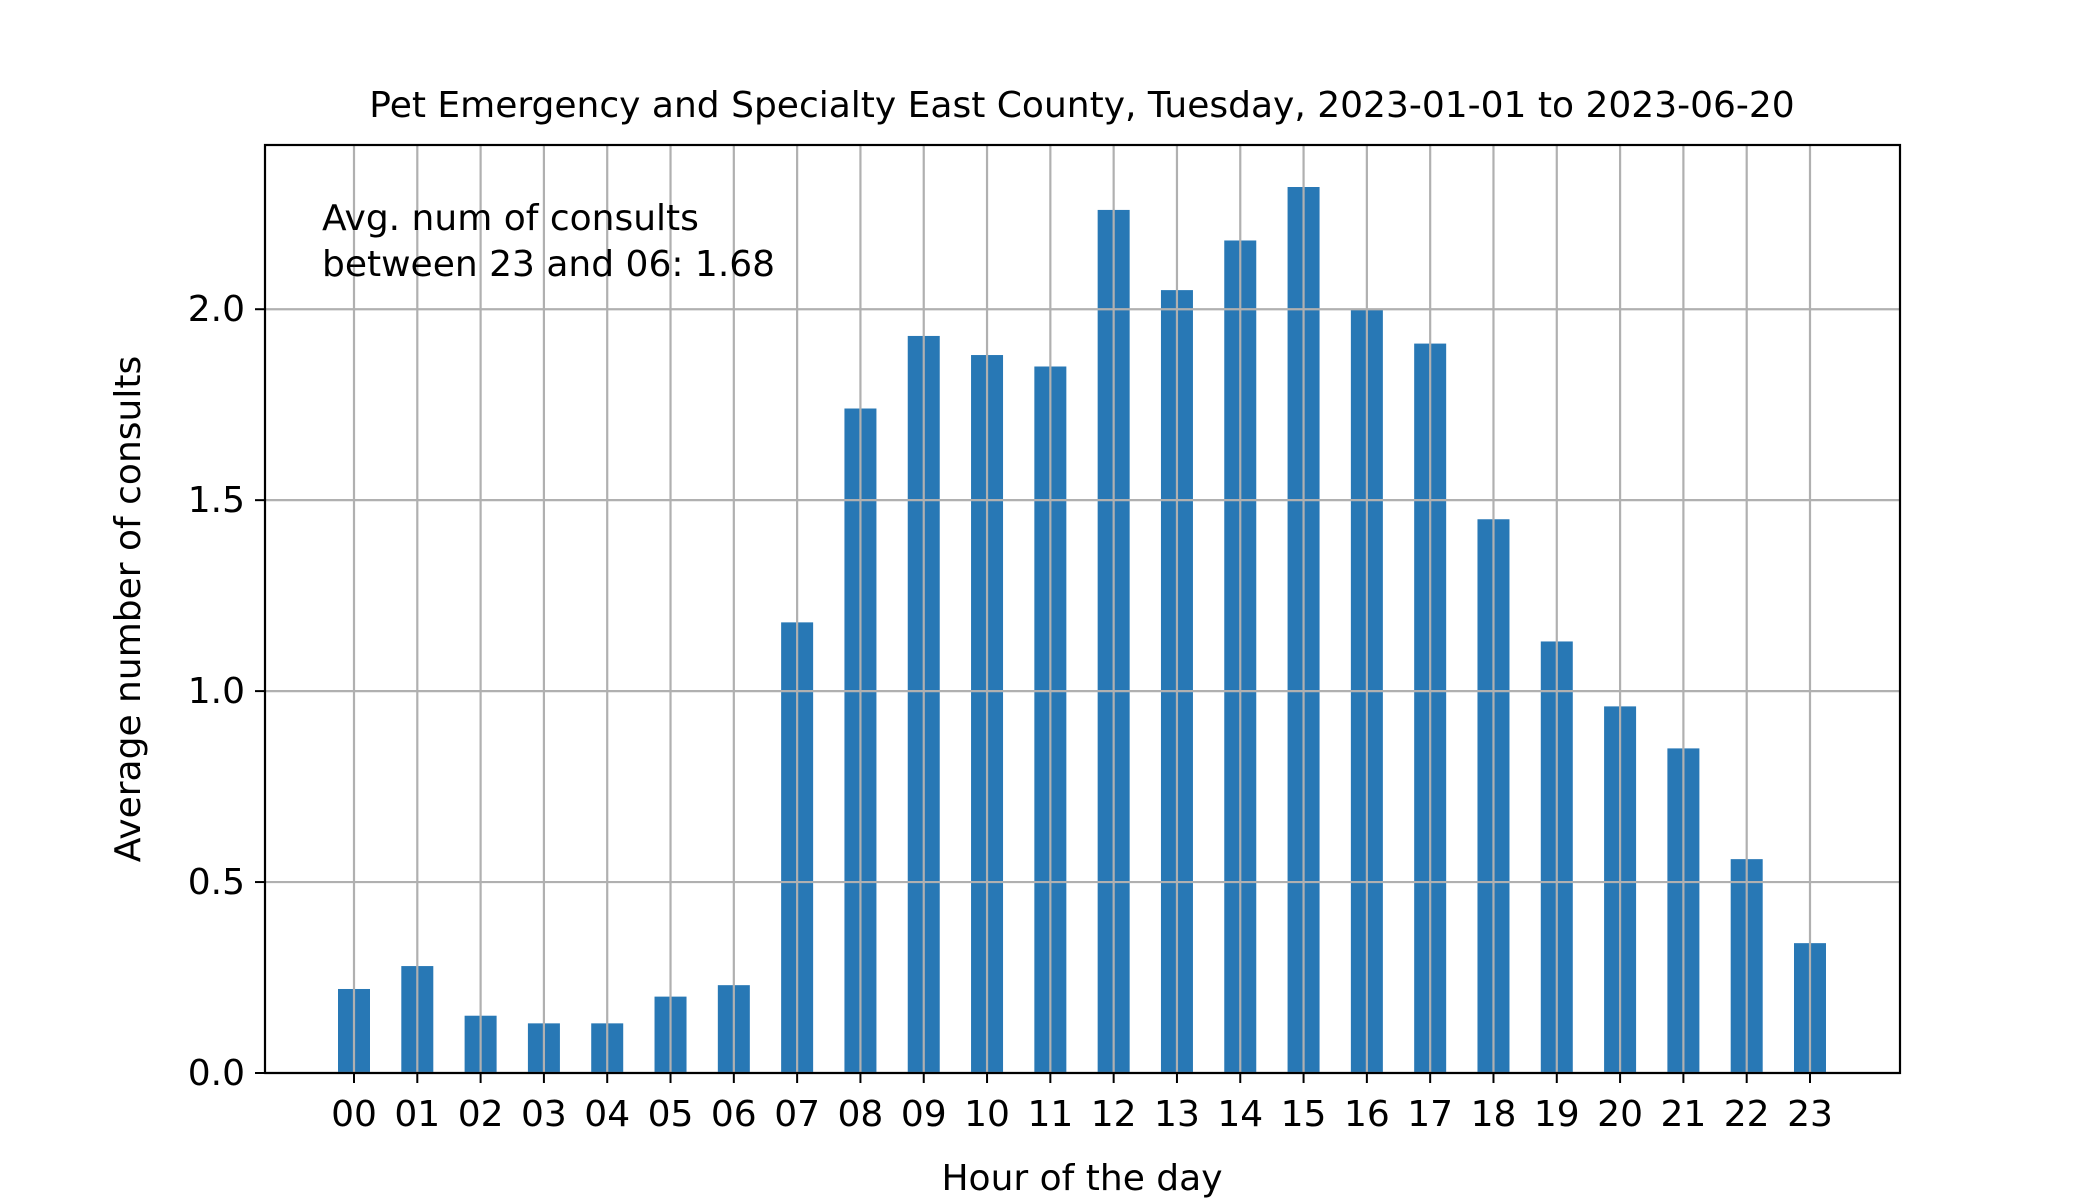  Describe the element at coordinates (924, 1114) in the screenshot. I see `x-tick-label: 09` at that location.